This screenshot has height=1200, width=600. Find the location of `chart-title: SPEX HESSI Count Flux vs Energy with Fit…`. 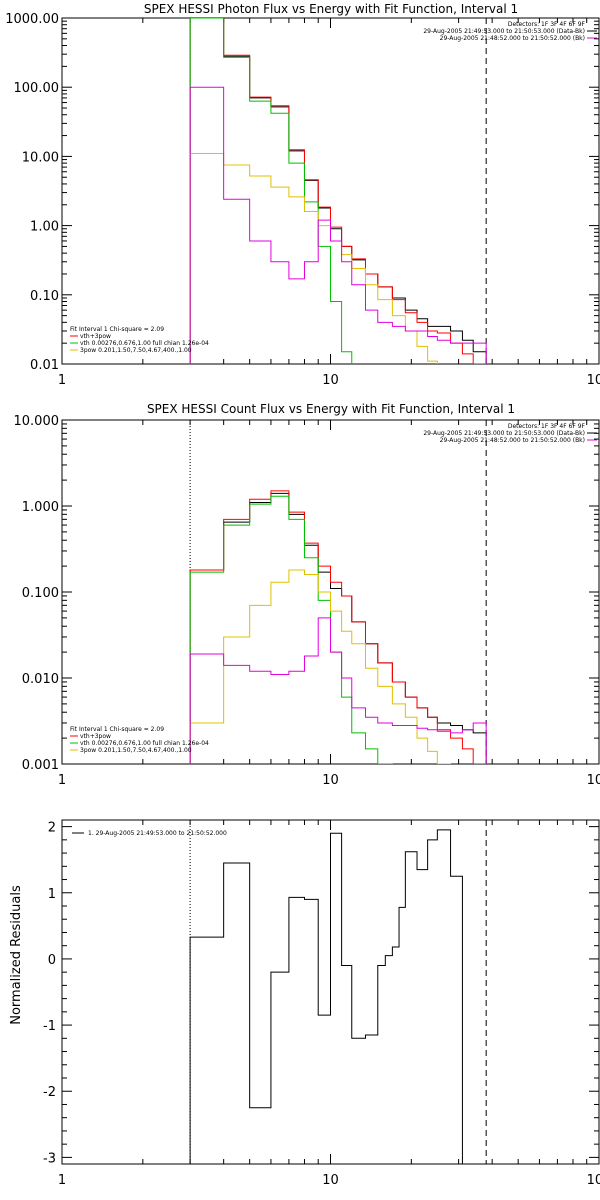

chart-title: SPEX HESSI Count Flux vs Energy with Fit… is located at coordinates (331, 409).